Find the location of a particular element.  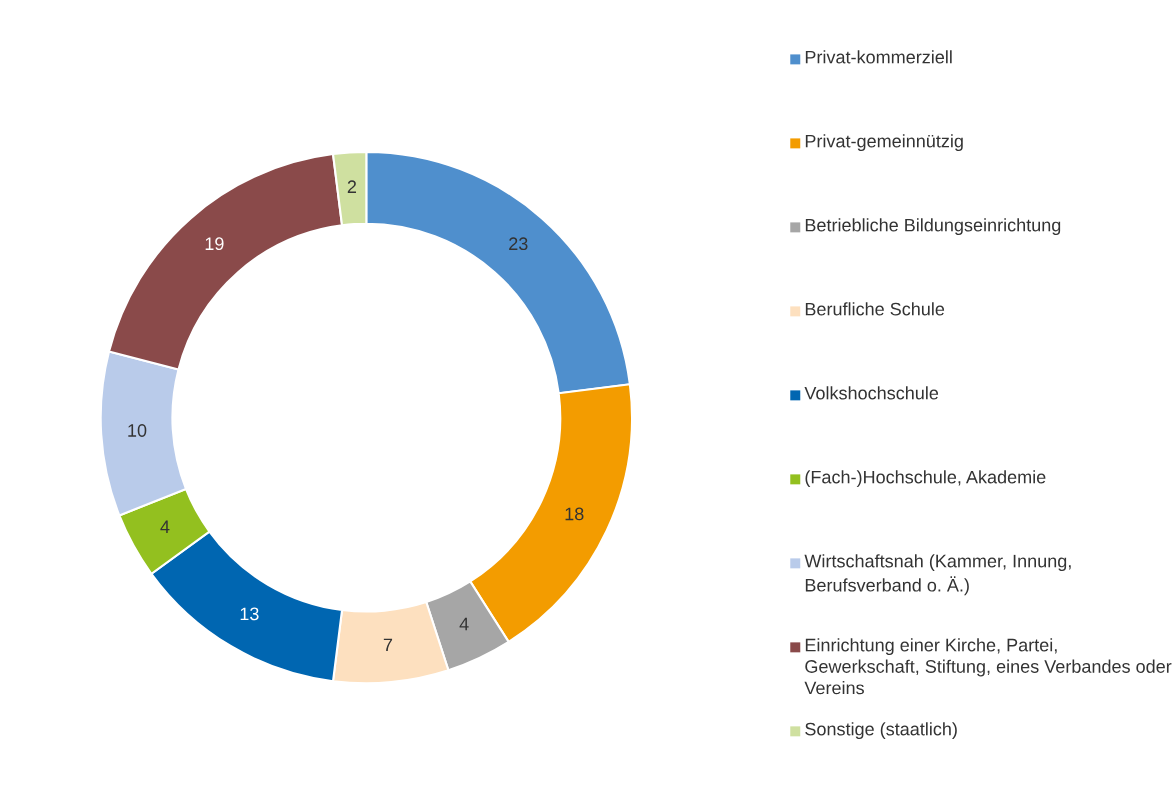

data-label: 10 is located at coordinates (137, 430).